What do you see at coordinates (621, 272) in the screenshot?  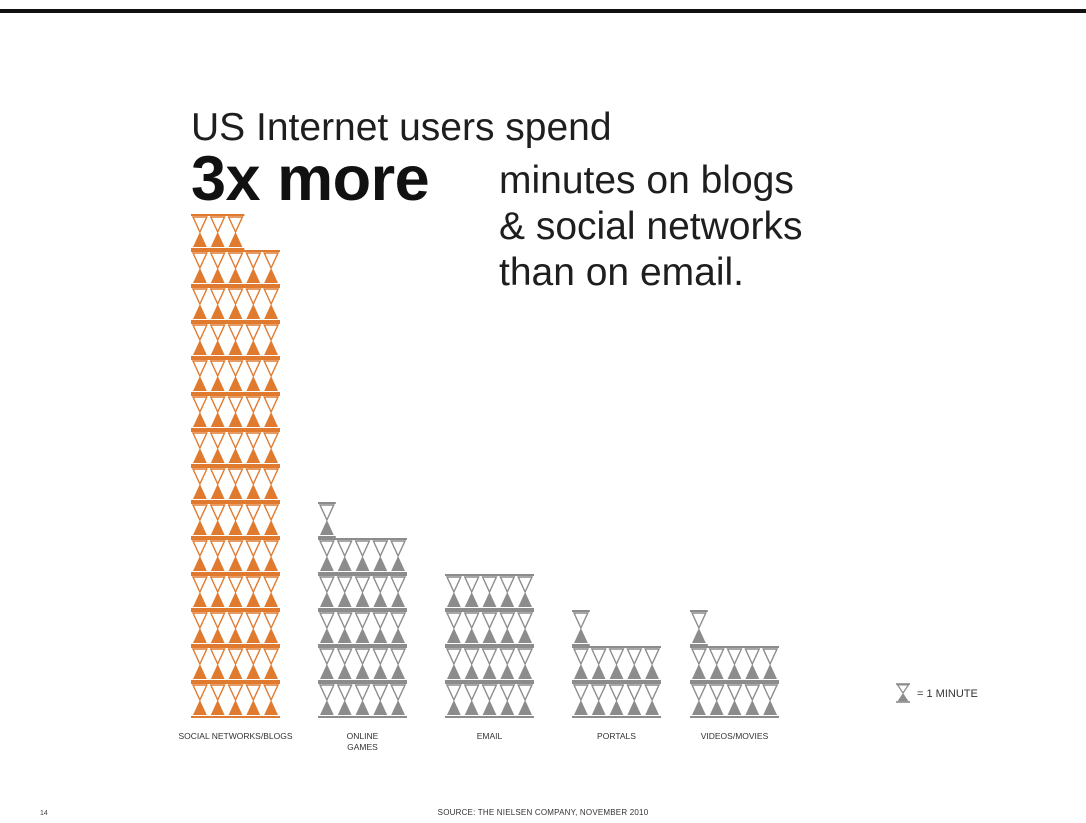 I see `headline-rest-line: than on email.` at bounding box center [621, 272].